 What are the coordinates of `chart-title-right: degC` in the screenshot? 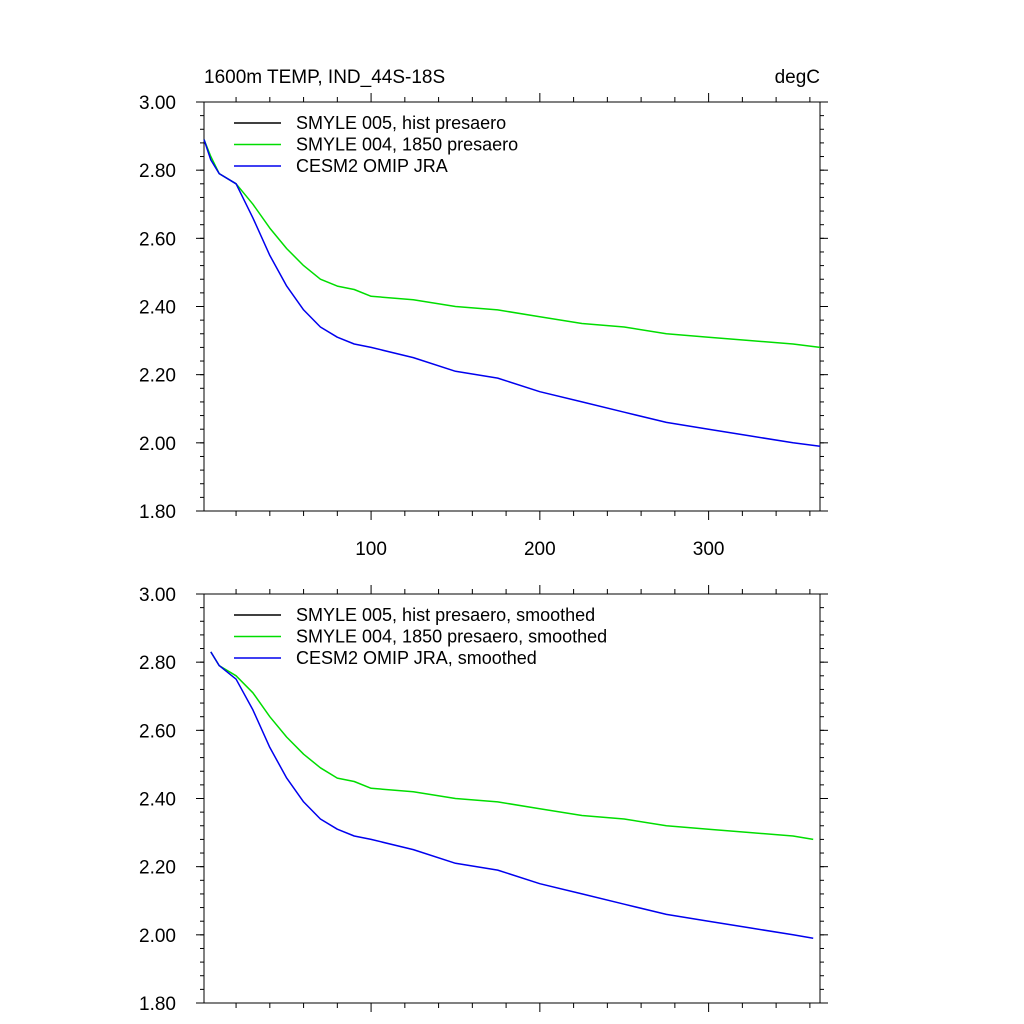 It's located at (797, 77).